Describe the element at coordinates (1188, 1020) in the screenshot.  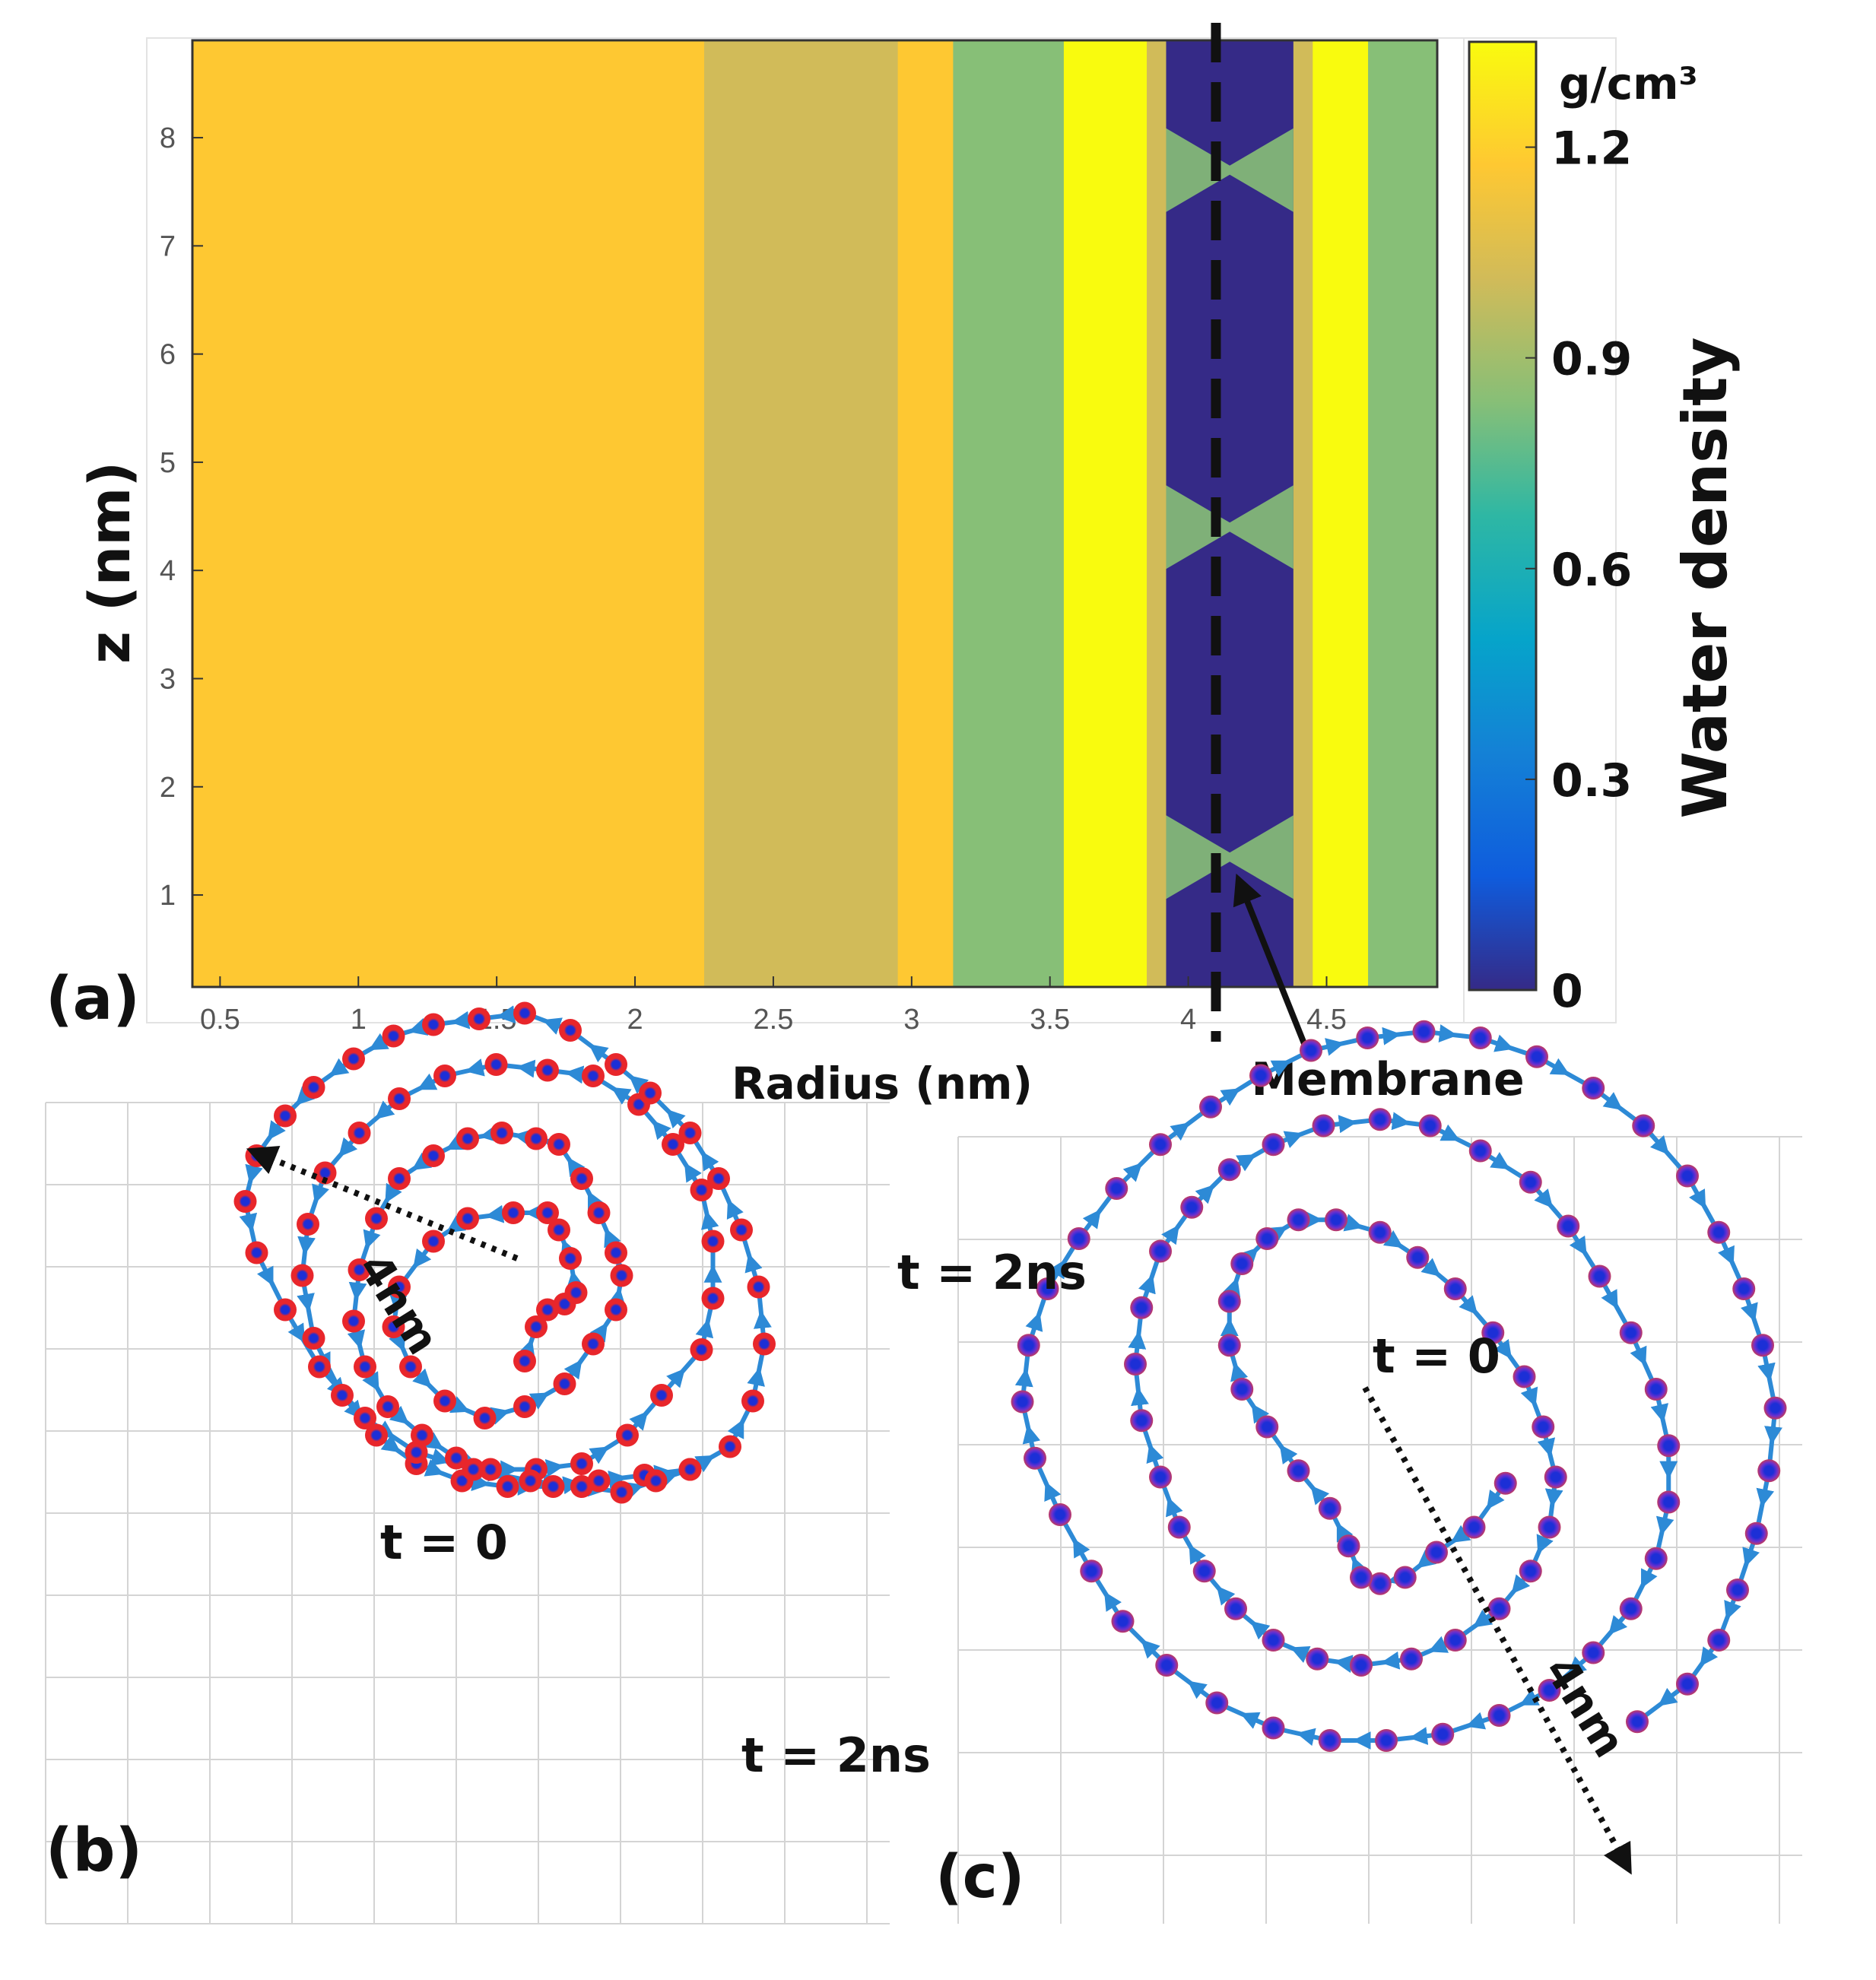
I see `x-tick-label: 4` at that location.